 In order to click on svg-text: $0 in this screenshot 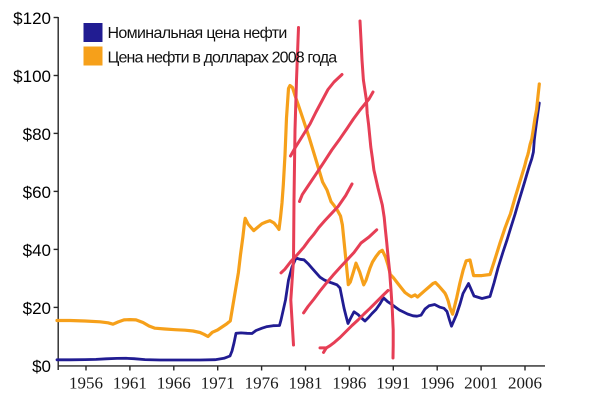, I will do `click(41, 366)`.